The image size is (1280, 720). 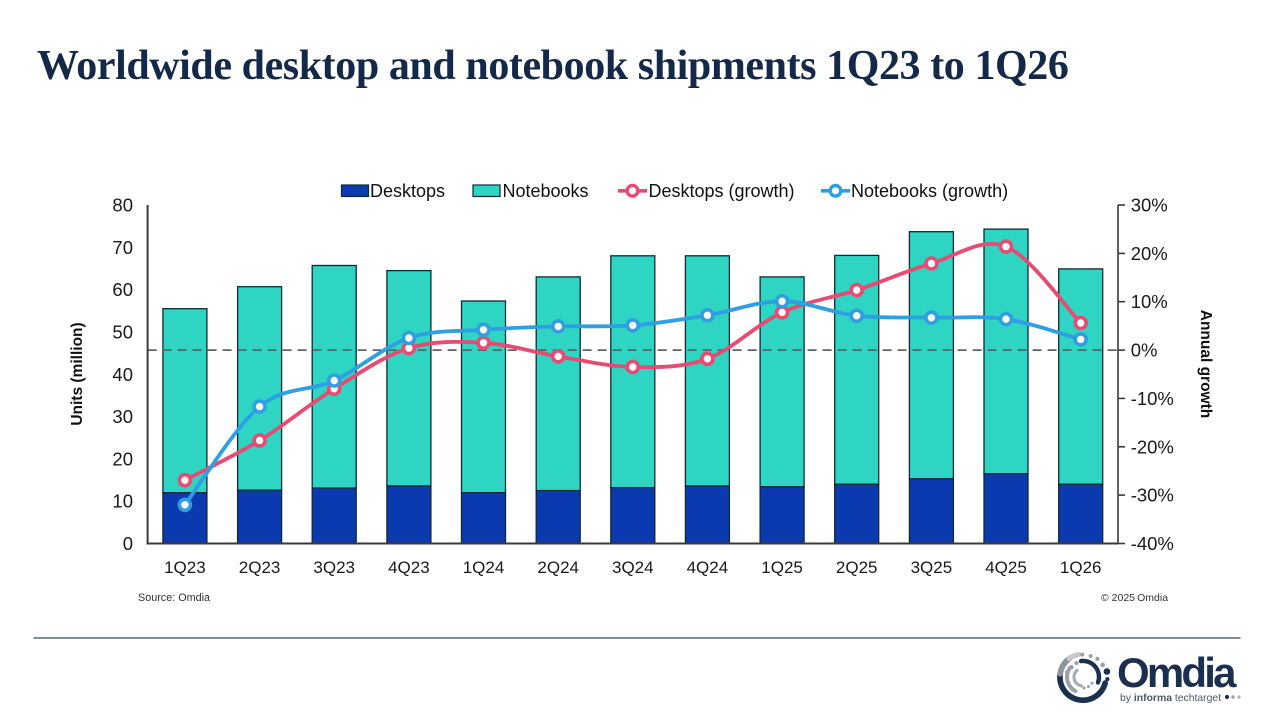 What do you see at coordinates (929, 191) in the screenshot?
I see `svg-text: Notebooks (growth)` at bounding box center [929, 191].